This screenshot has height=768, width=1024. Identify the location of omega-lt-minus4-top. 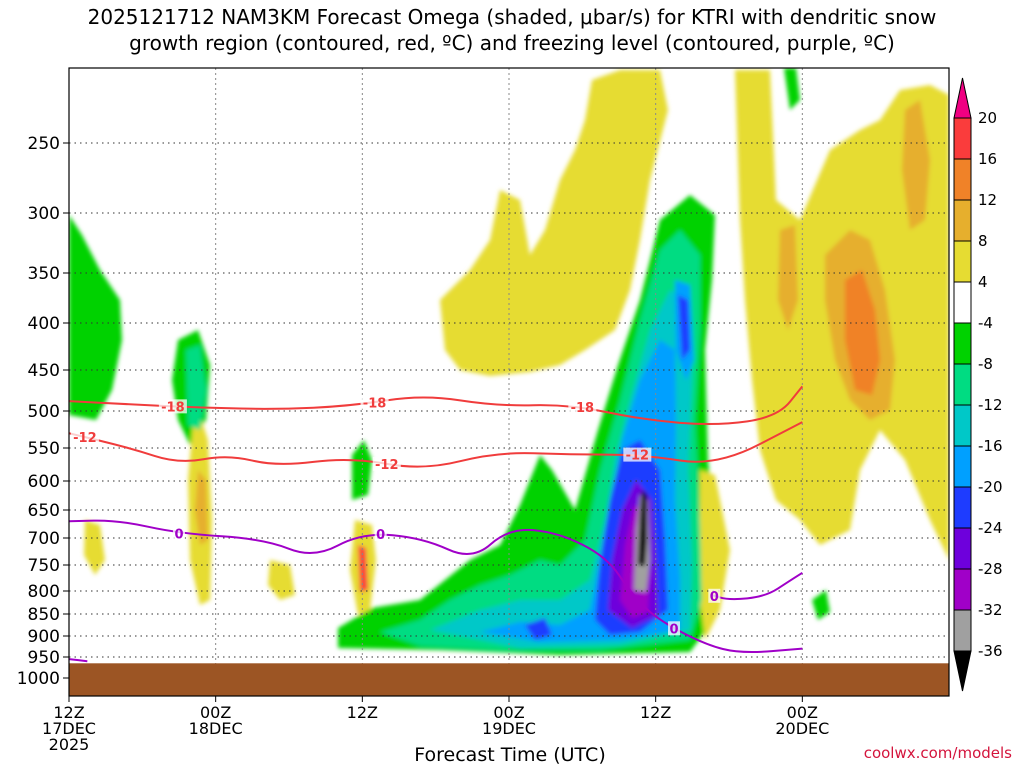
(792, 89).